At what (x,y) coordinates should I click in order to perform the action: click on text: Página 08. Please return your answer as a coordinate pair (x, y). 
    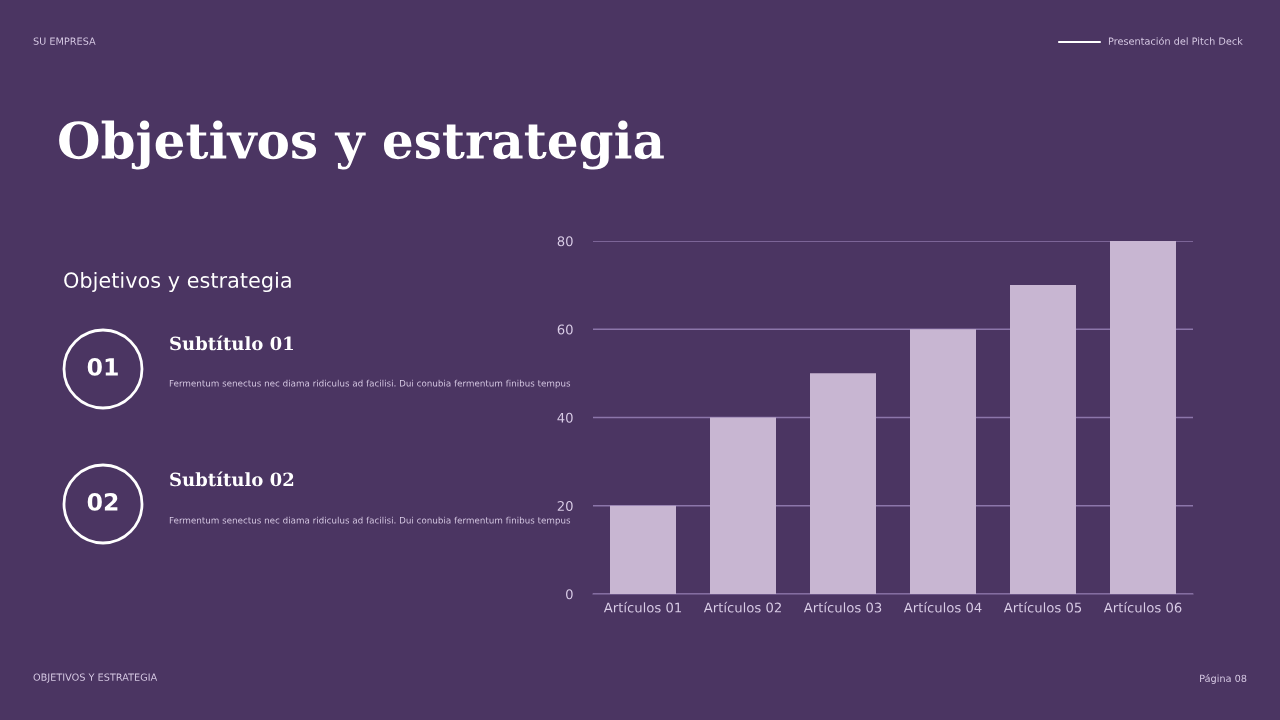
    Looking at the image, I should click on (1223, 679).